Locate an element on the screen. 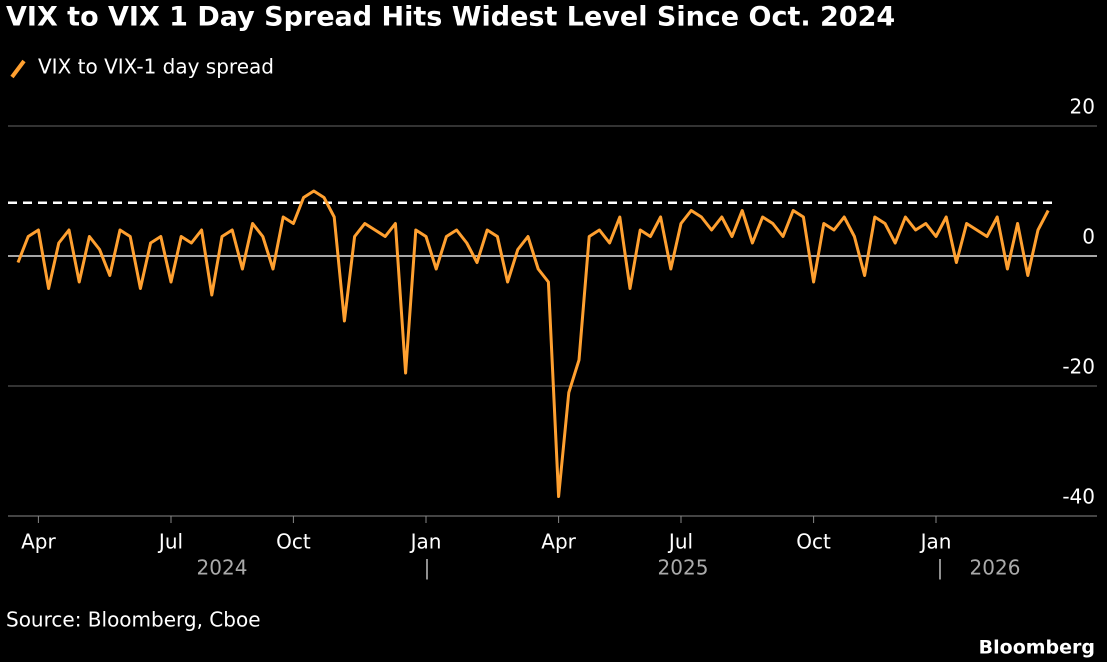  legend-swatch is located at coordinates (18, 69).